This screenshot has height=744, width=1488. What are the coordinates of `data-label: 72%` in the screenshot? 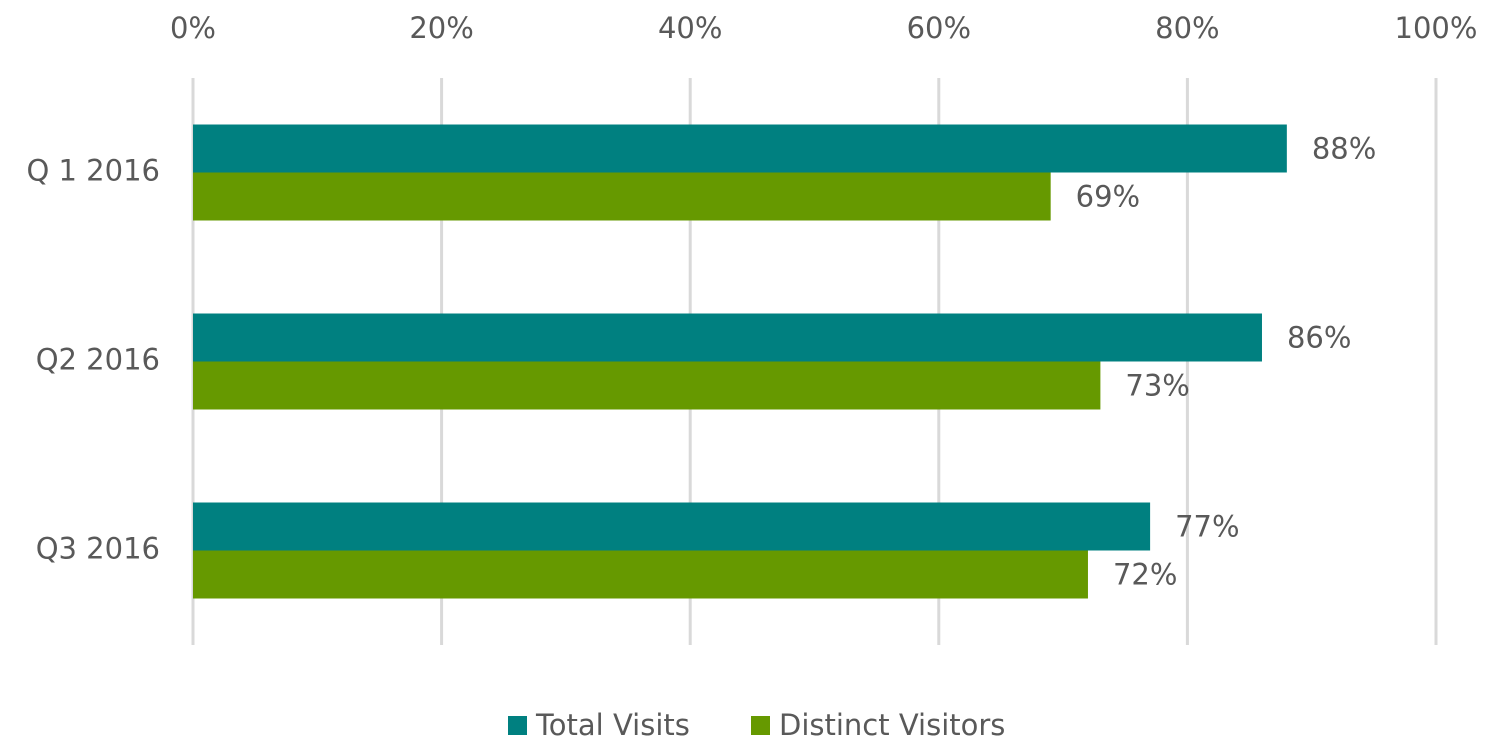 It's located at (1145, 575).